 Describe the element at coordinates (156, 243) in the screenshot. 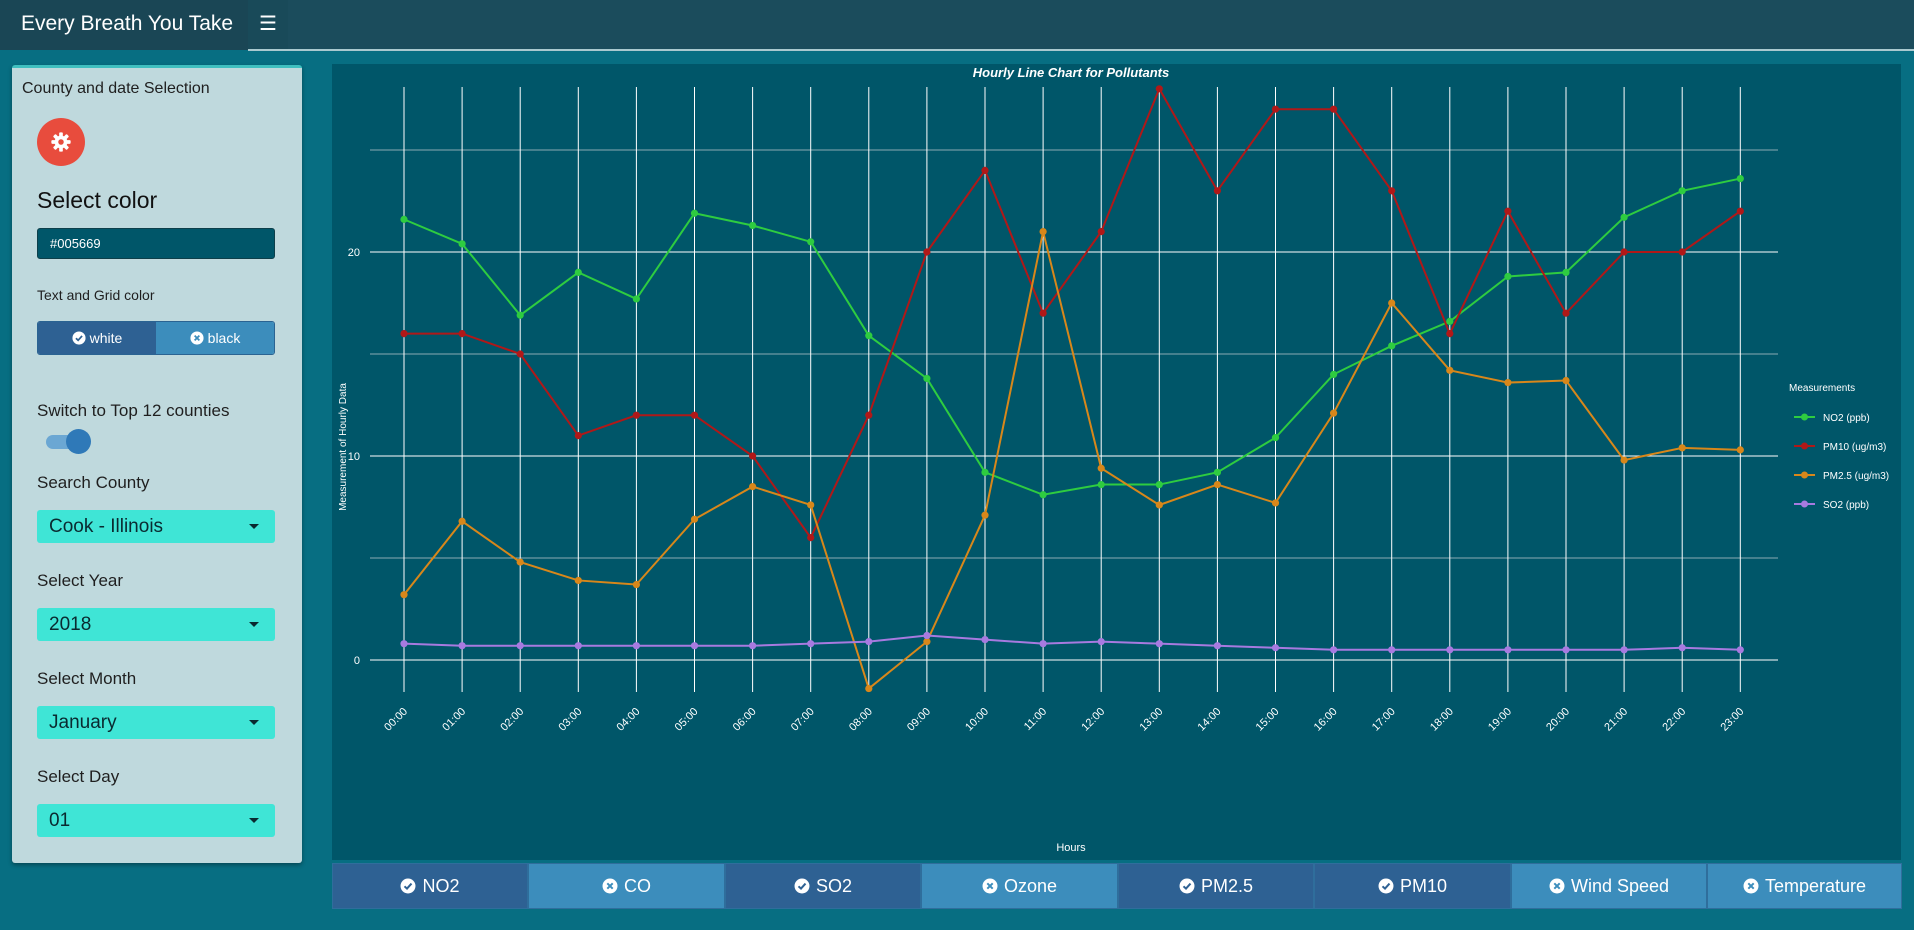

I see `color-input: #005669` at that location.